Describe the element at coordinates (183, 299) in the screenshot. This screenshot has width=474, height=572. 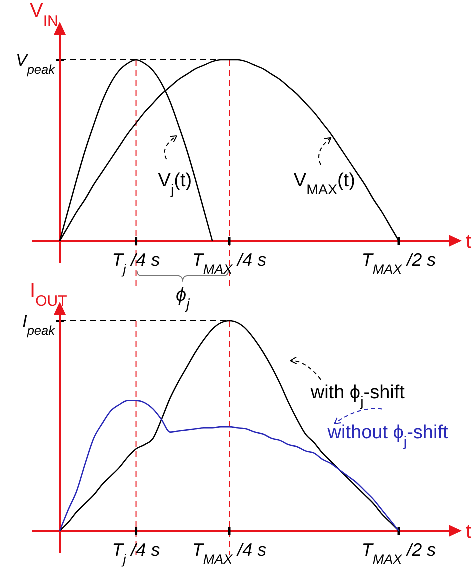
I see `text: ϕ$_{j}$` at that location.